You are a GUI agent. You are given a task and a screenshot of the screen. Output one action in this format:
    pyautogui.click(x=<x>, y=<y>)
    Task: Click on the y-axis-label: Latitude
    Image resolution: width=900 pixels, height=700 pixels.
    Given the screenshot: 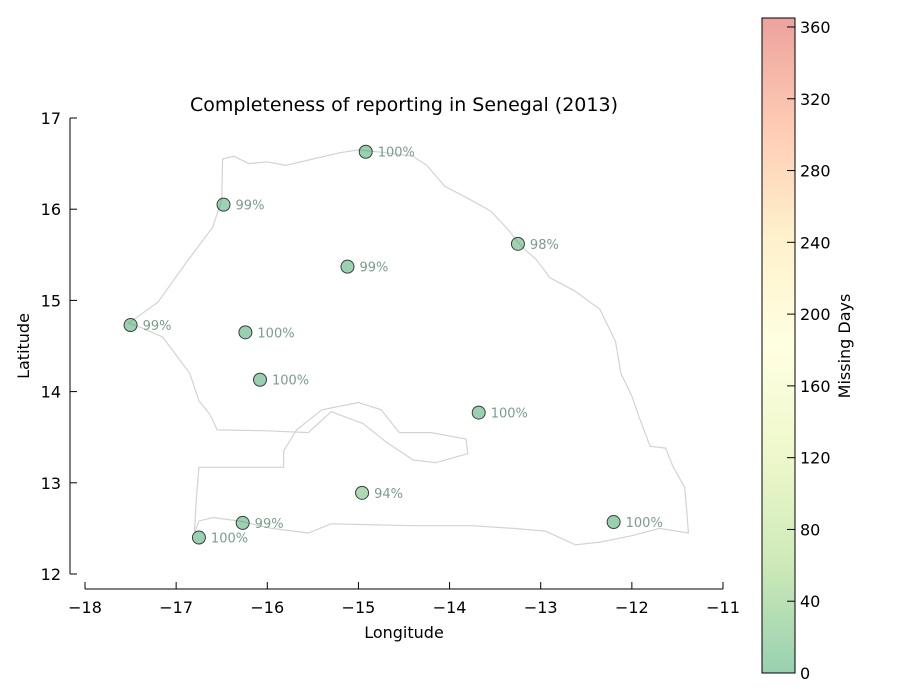 What is the action you would take?
    pyautogui.click(x=23, y=346)
    